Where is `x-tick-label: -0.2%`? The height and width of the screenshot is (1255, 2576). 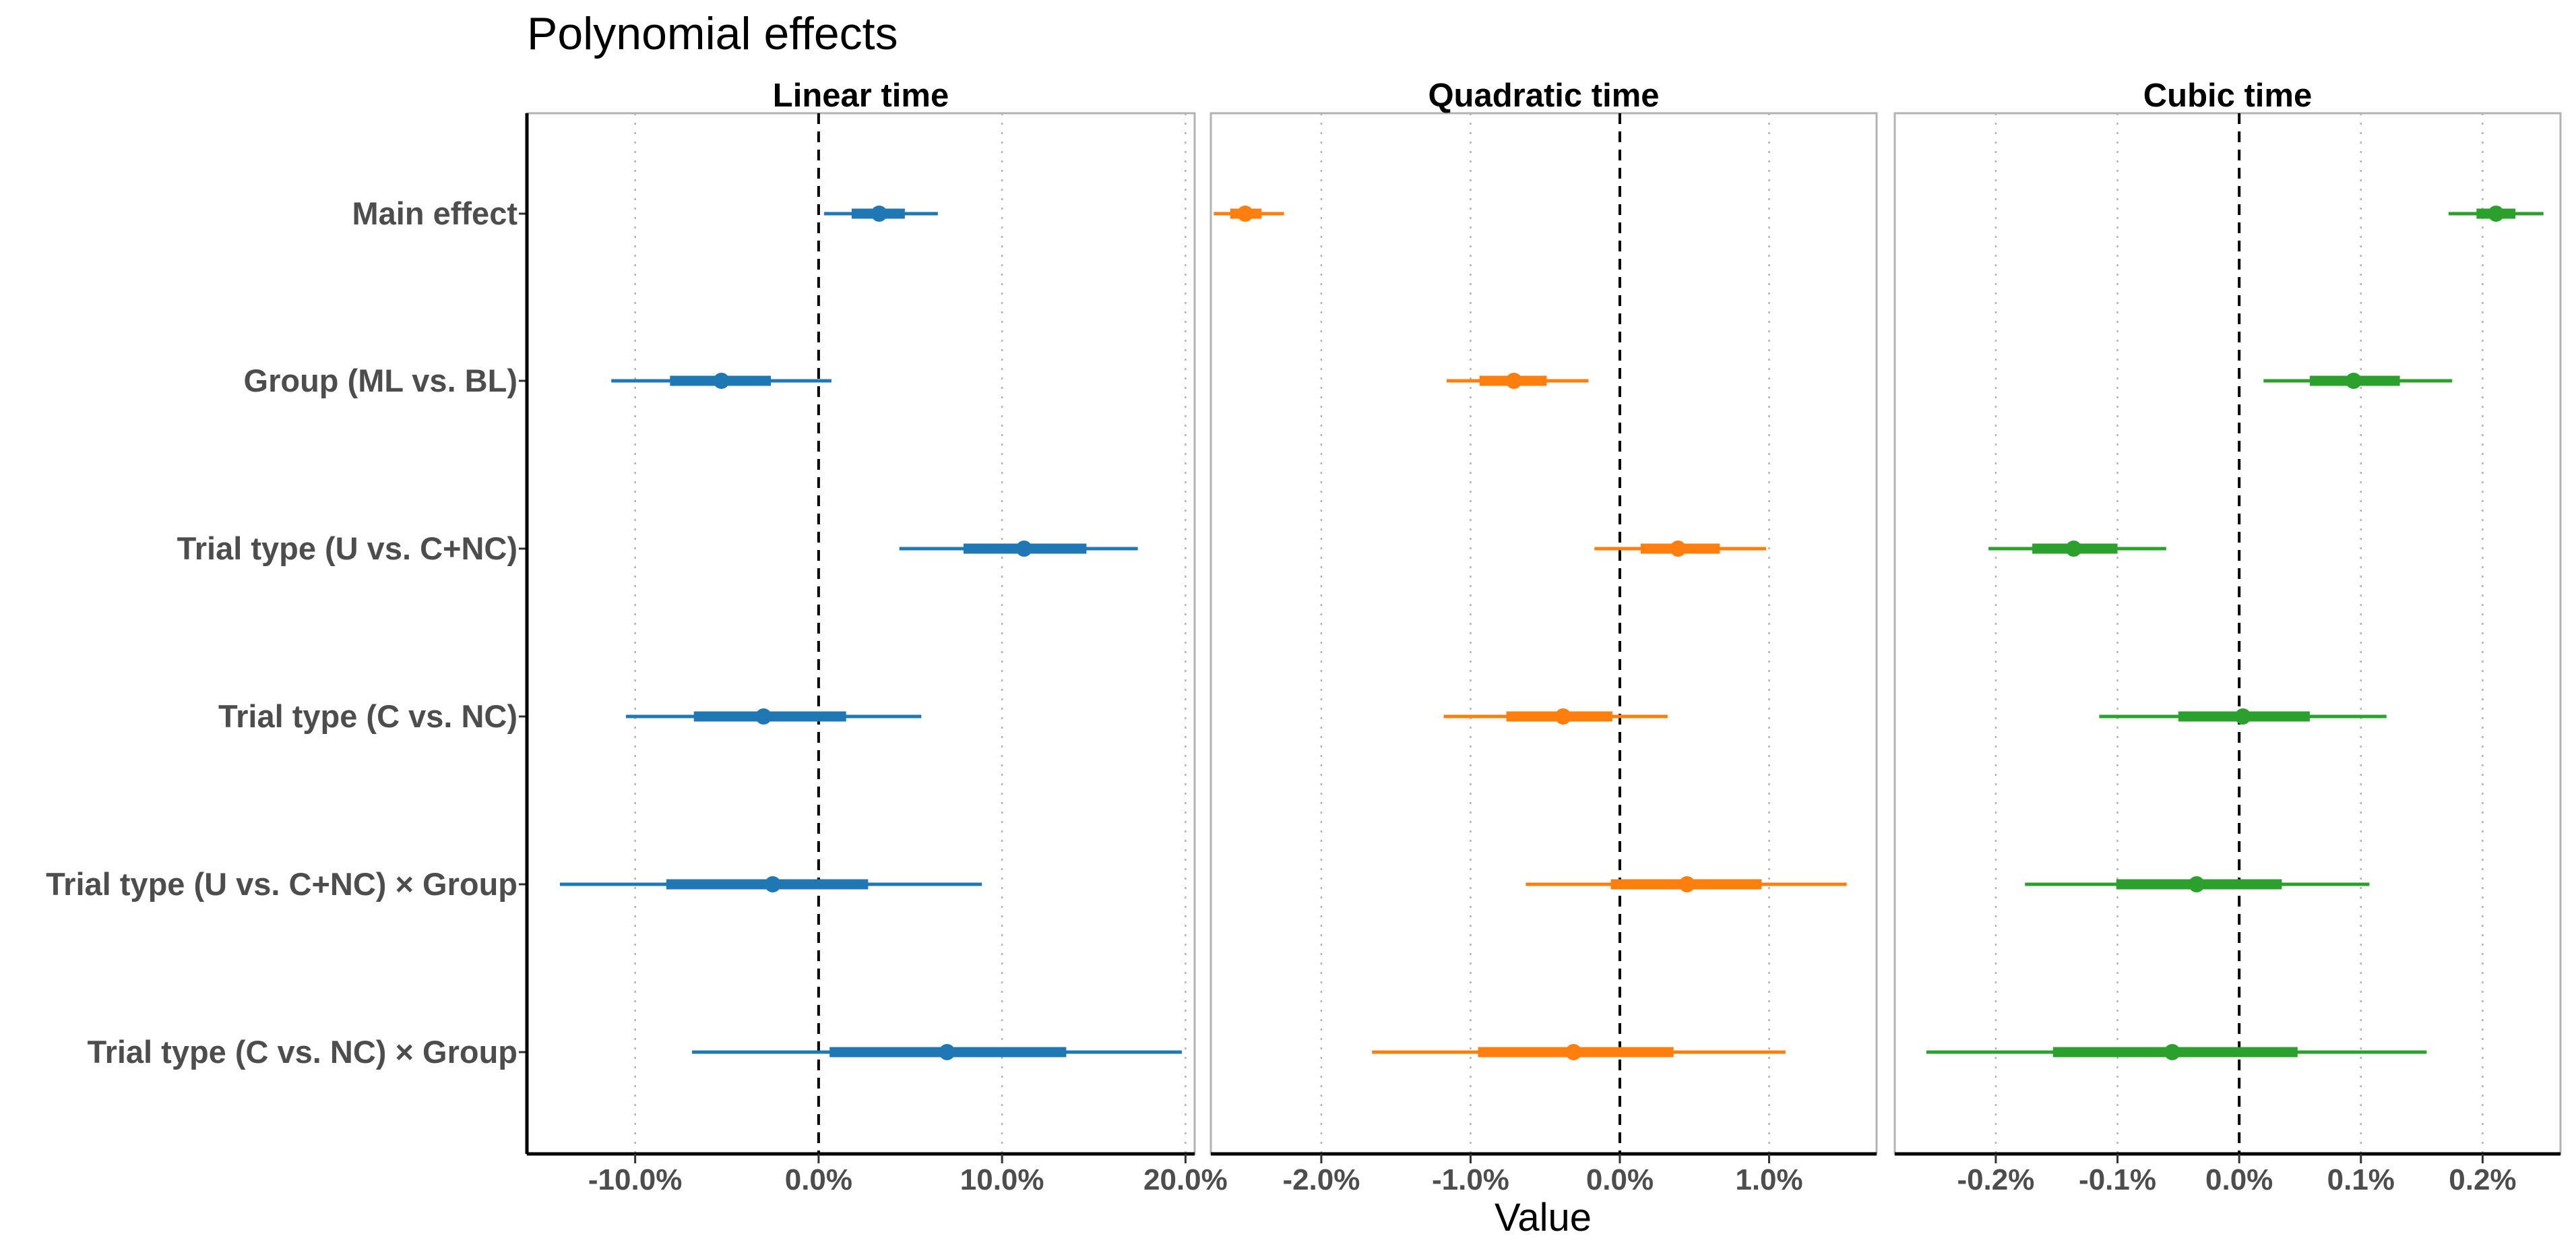
x-tick-label: -0.2% is located at coordinates (1995, 1179).